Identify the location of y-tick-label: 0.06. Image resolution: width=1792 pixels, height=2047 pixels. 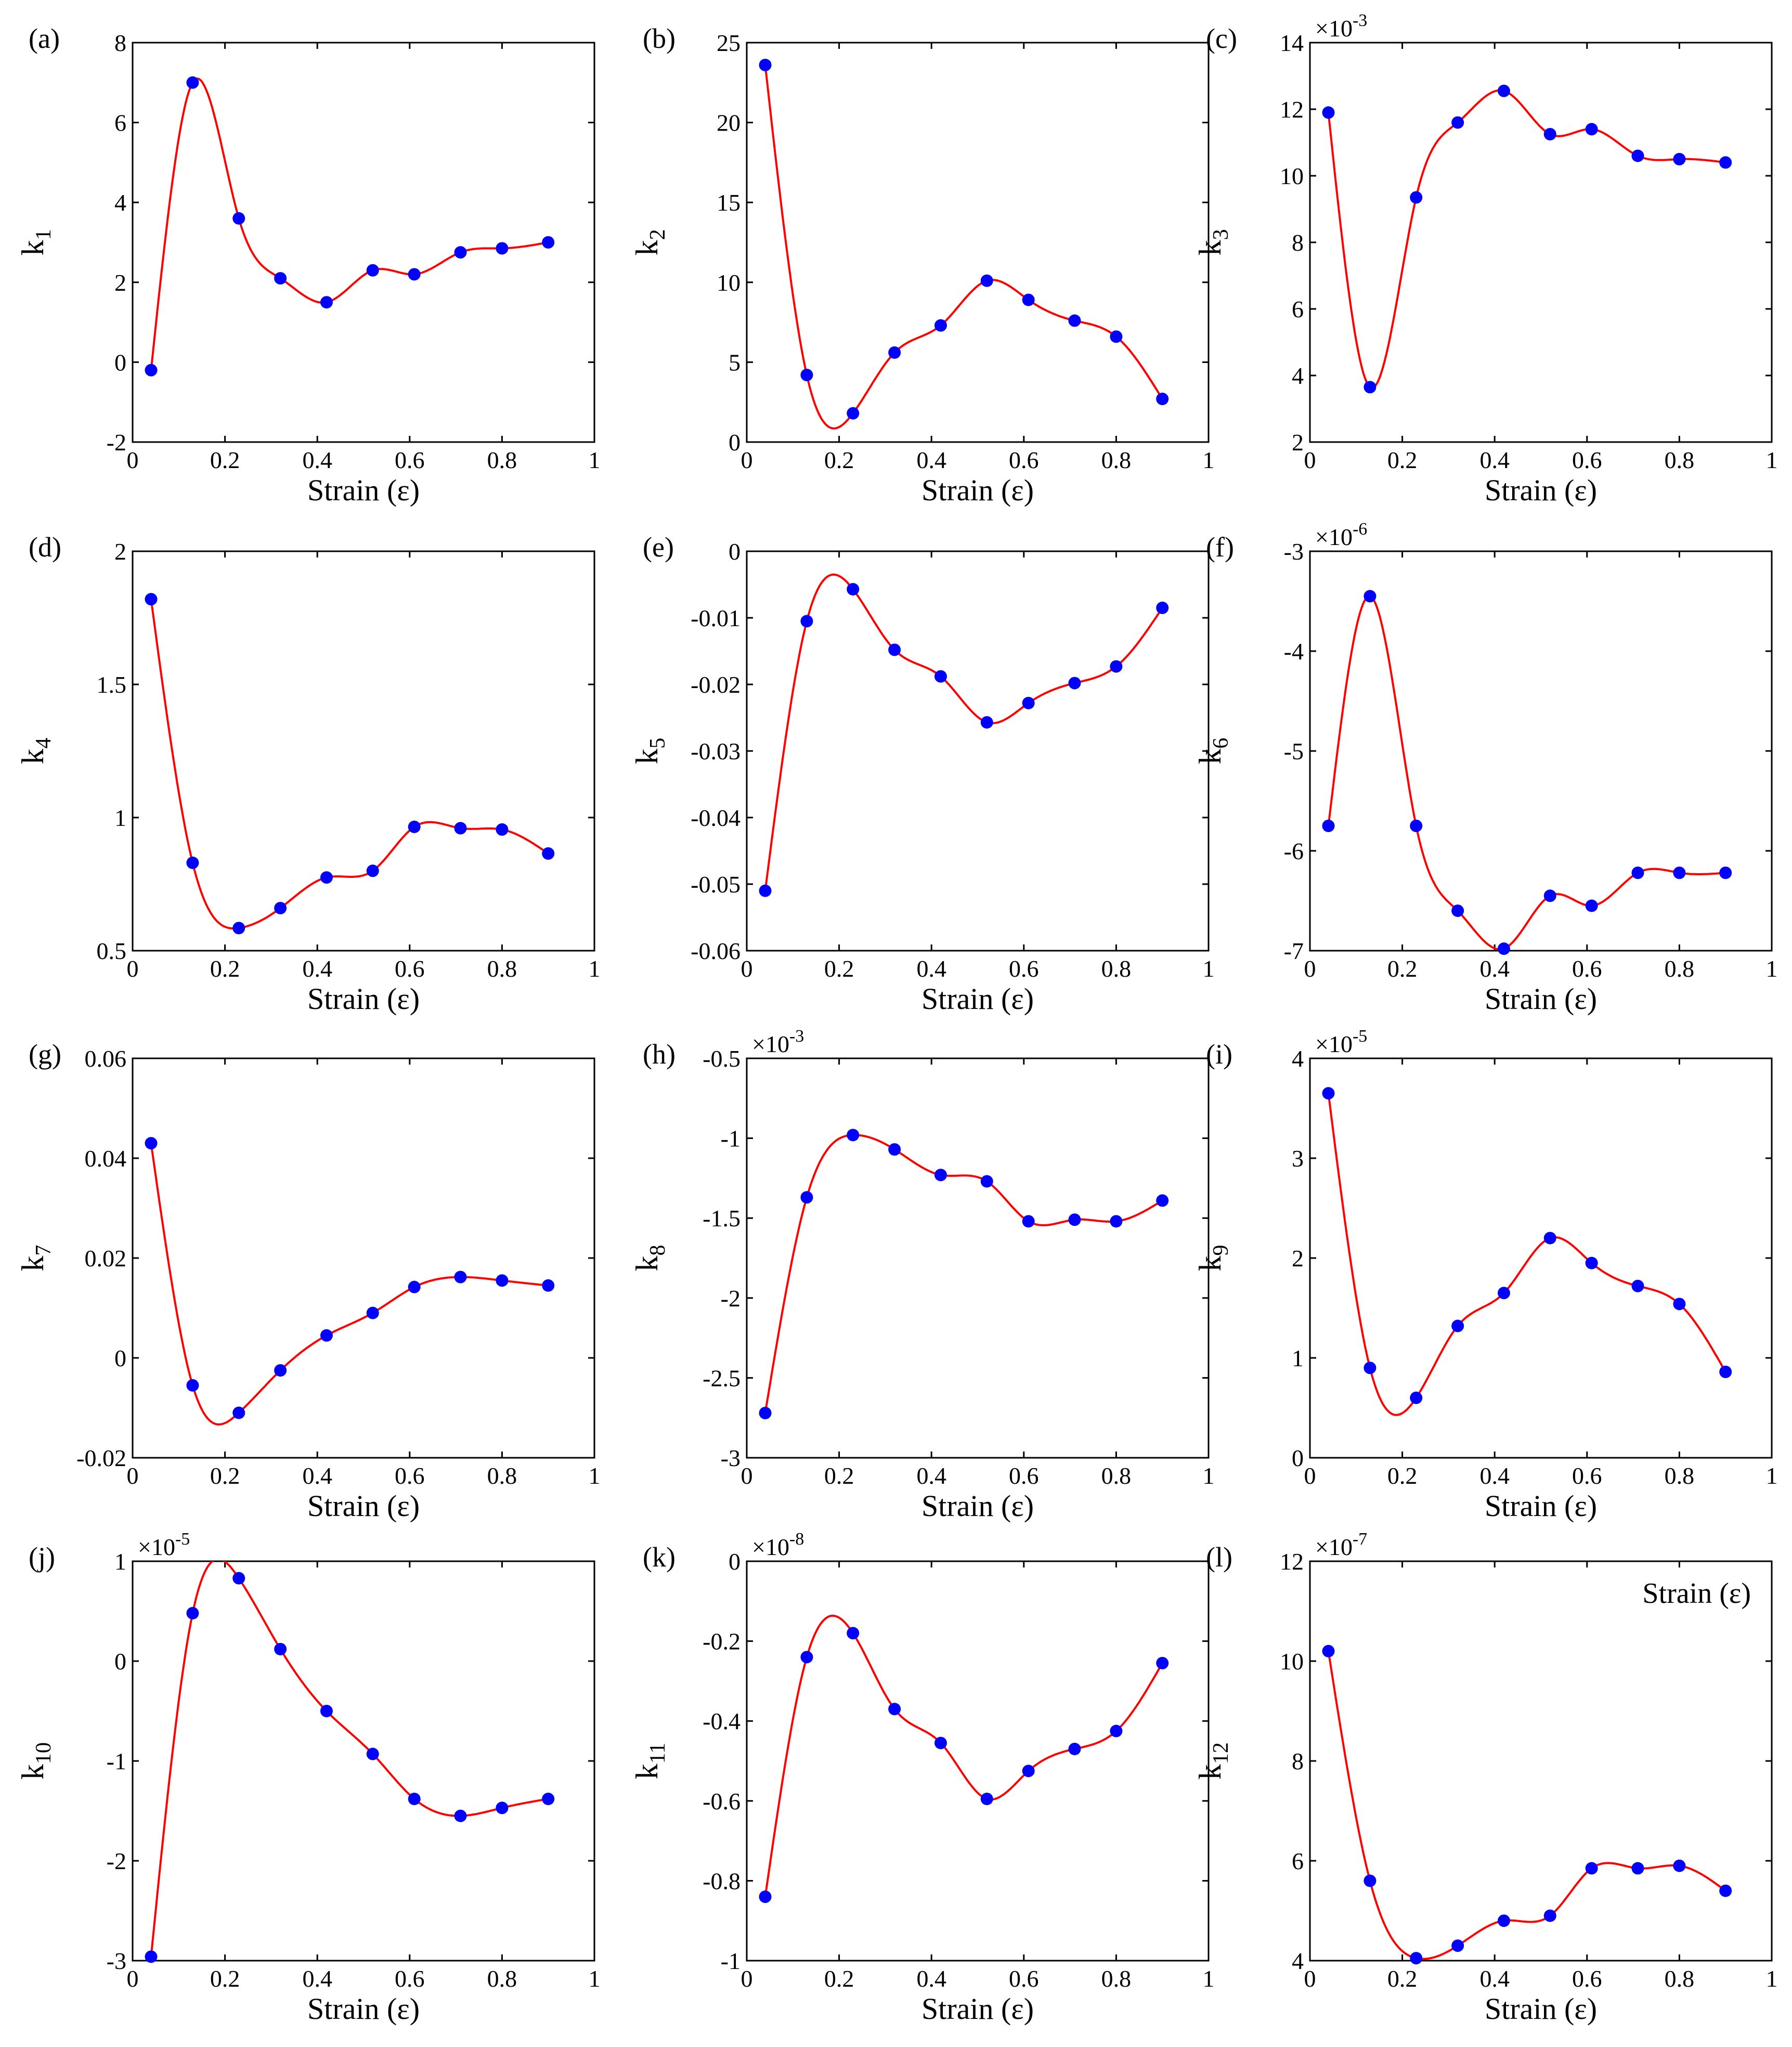
(106, 1058).